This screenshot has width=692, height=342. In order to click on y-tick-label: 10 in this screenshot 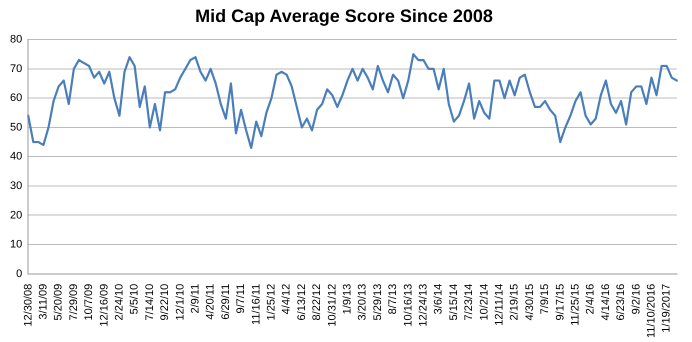, I will do `click(16, 244)`.